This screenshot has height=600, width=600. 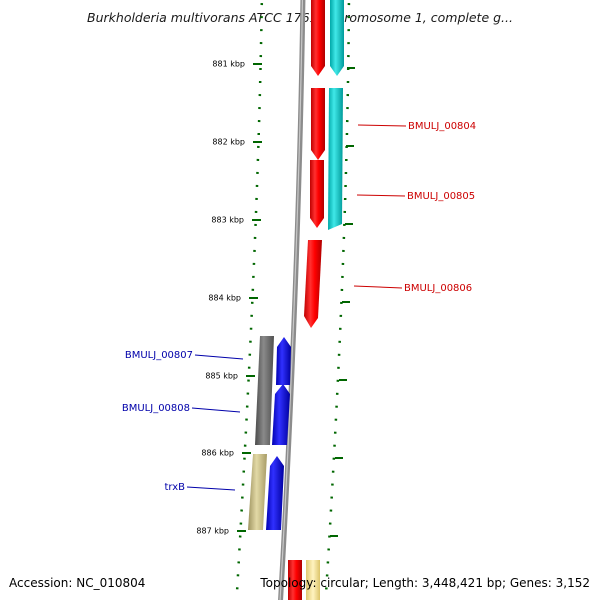 I want to click on genome-backbone, so click(x=292, y=300).